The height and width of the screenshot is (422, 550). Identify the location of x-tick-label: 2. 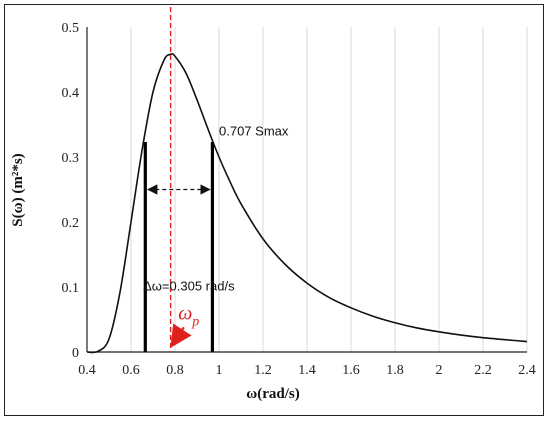
(439, 370).